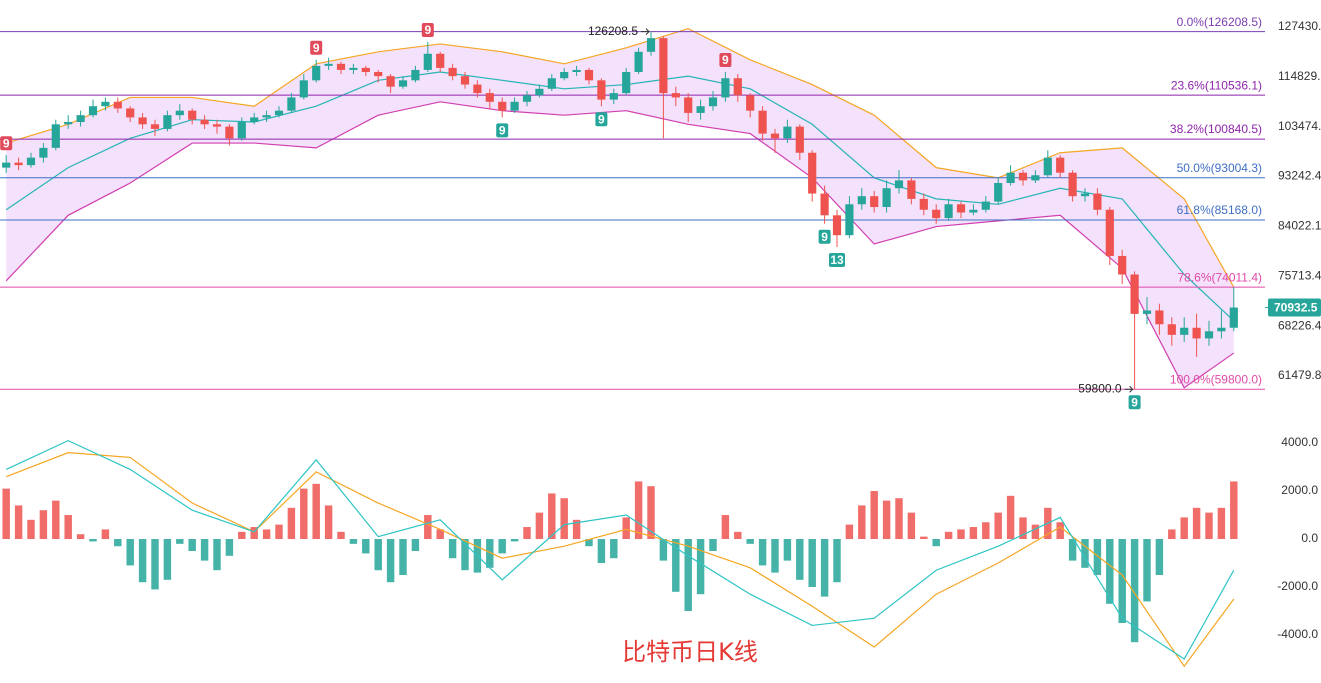 This screenshot has height=683, width=1321. Describe the element at coordinates (1299, 442) in the screenshot. I see `macd-tick-label: 4000.0` at that location.